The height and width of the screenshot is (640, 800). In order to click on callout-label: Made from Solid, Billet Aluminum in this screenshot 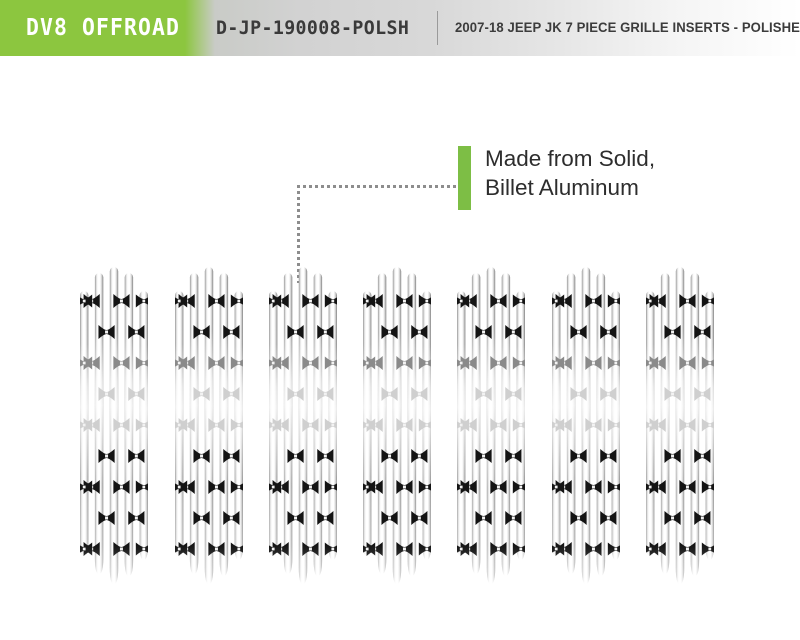, I will do `click(570, 173)`.